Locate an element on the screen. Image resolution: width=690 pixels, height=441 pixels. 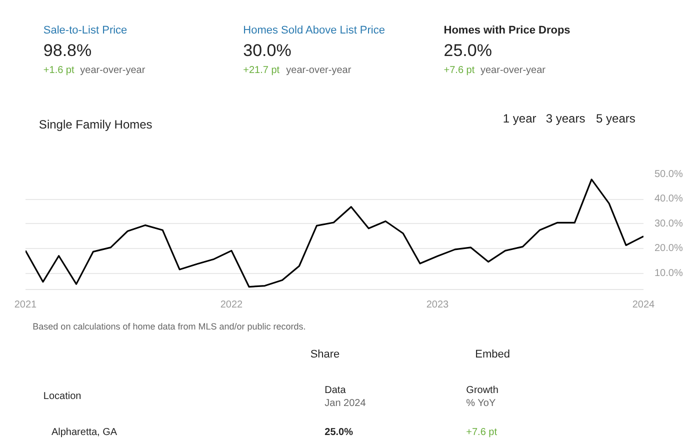
text: +21.7 pt is located at coordinates (261, 70).